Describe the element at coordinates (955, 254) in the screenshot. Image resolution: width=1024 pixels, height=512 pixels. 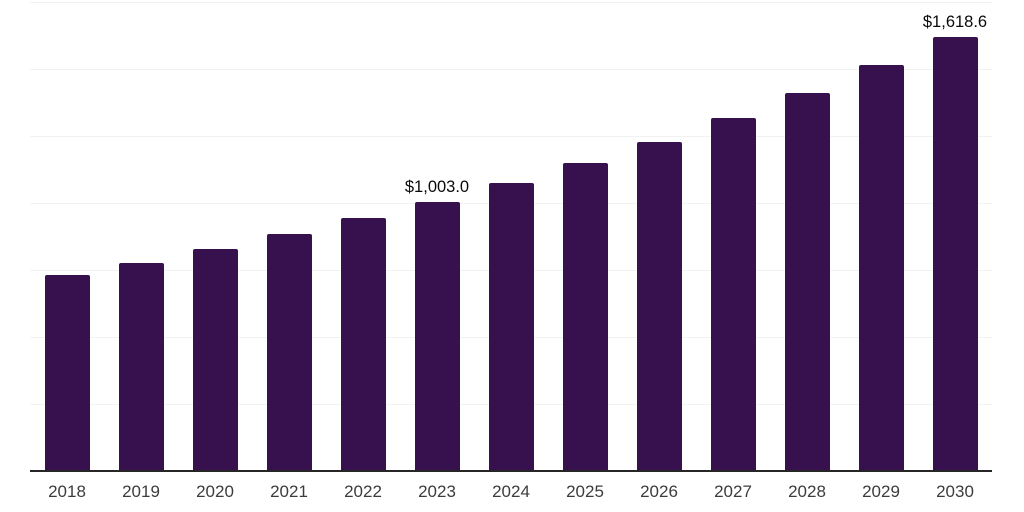
I see `bar-2030` at that location.